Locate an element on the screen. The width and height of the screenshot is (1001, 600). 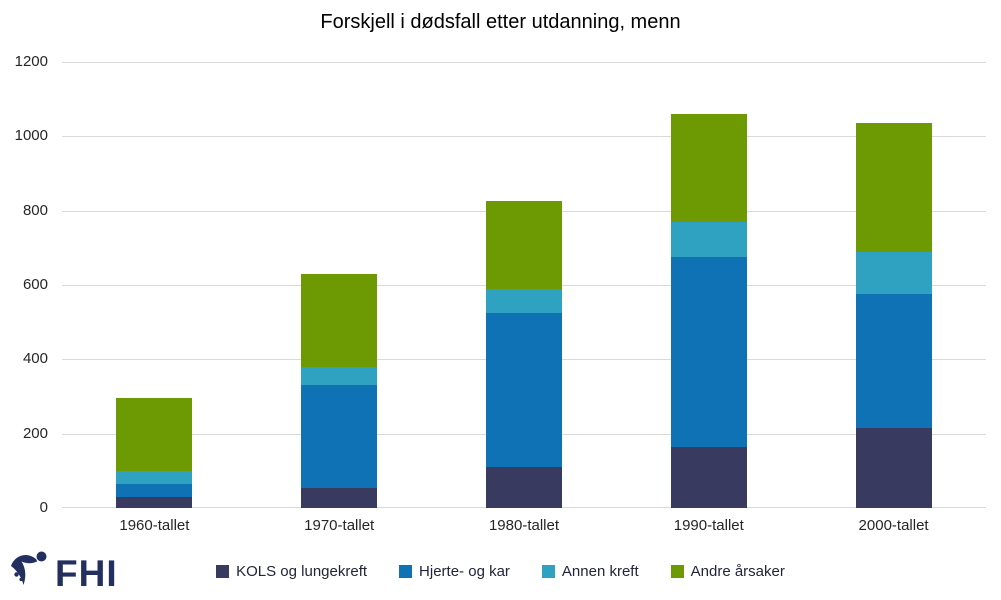
legend-item: KOLS og lungekreft is located at coordinates (291, 571).